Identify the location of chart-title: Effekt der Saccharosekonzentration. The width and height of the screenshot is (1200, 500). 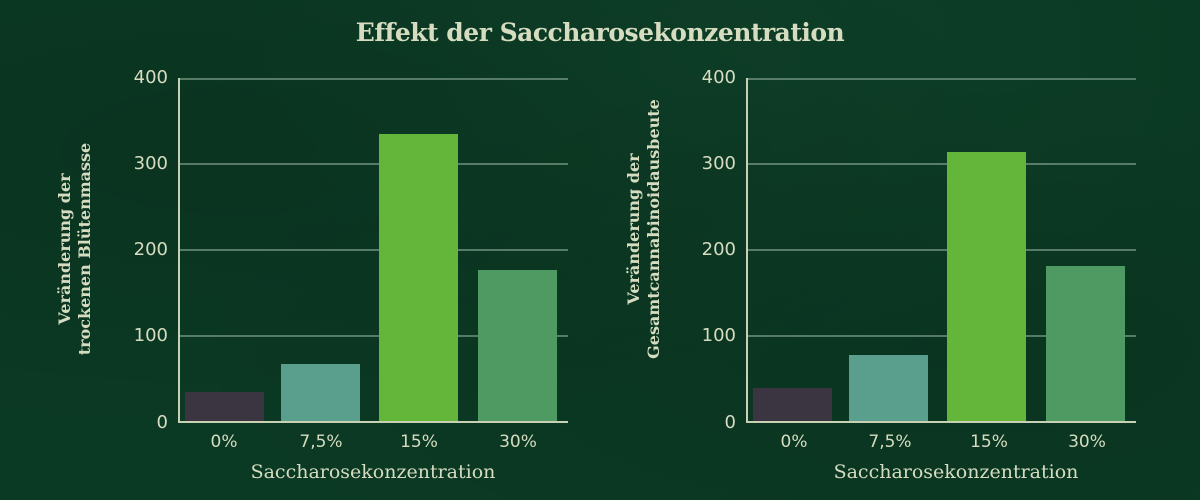
(600, 32).